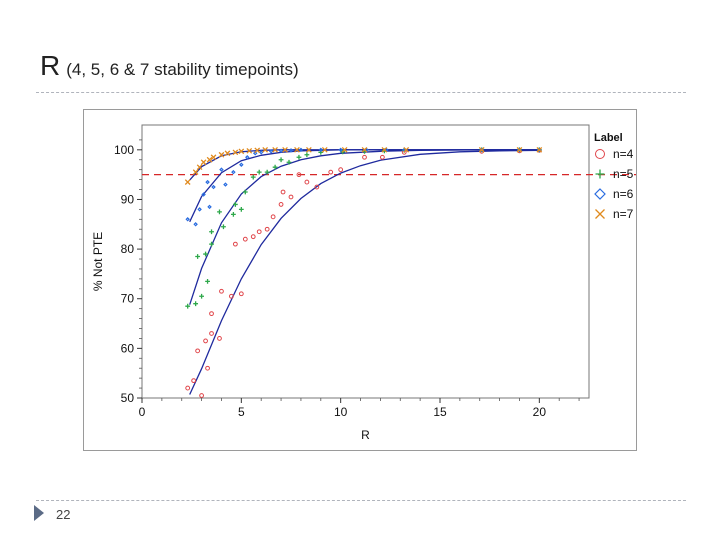 The width and height of the screenshot is (720, 540). Describe the element at coordinates (241, 412) in the screenshot. I see `x-tick-label: 5` at that location.